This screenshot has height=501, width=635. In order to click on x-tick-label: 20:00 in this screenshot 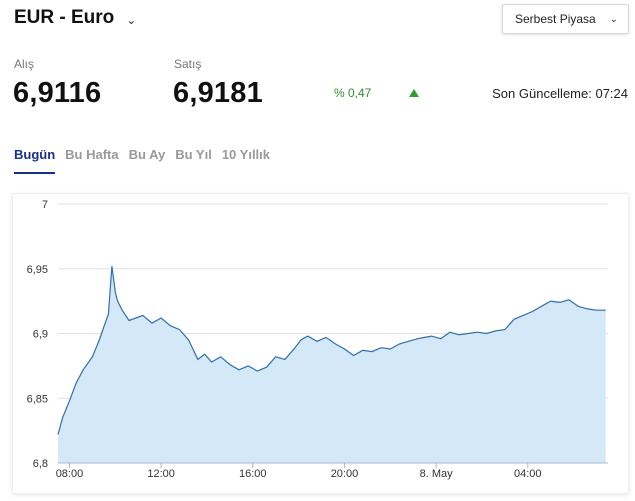, I will do `click(345, 474)`.